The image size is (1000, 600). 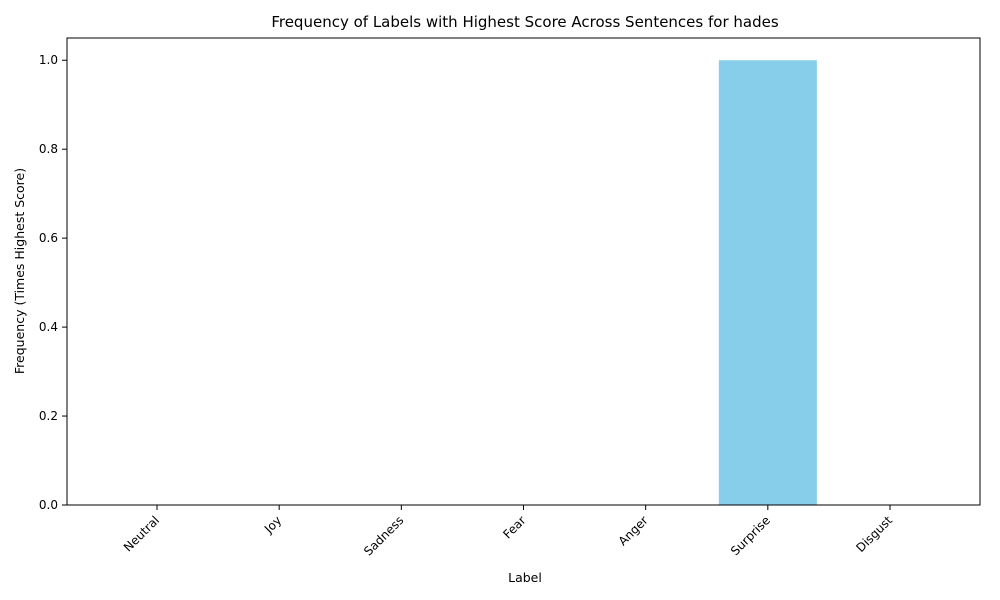 What do you see at coordinates (48, 60) in the screenshot?
I see `y-tick-label: 1.0` at bounding box center [48, 60].